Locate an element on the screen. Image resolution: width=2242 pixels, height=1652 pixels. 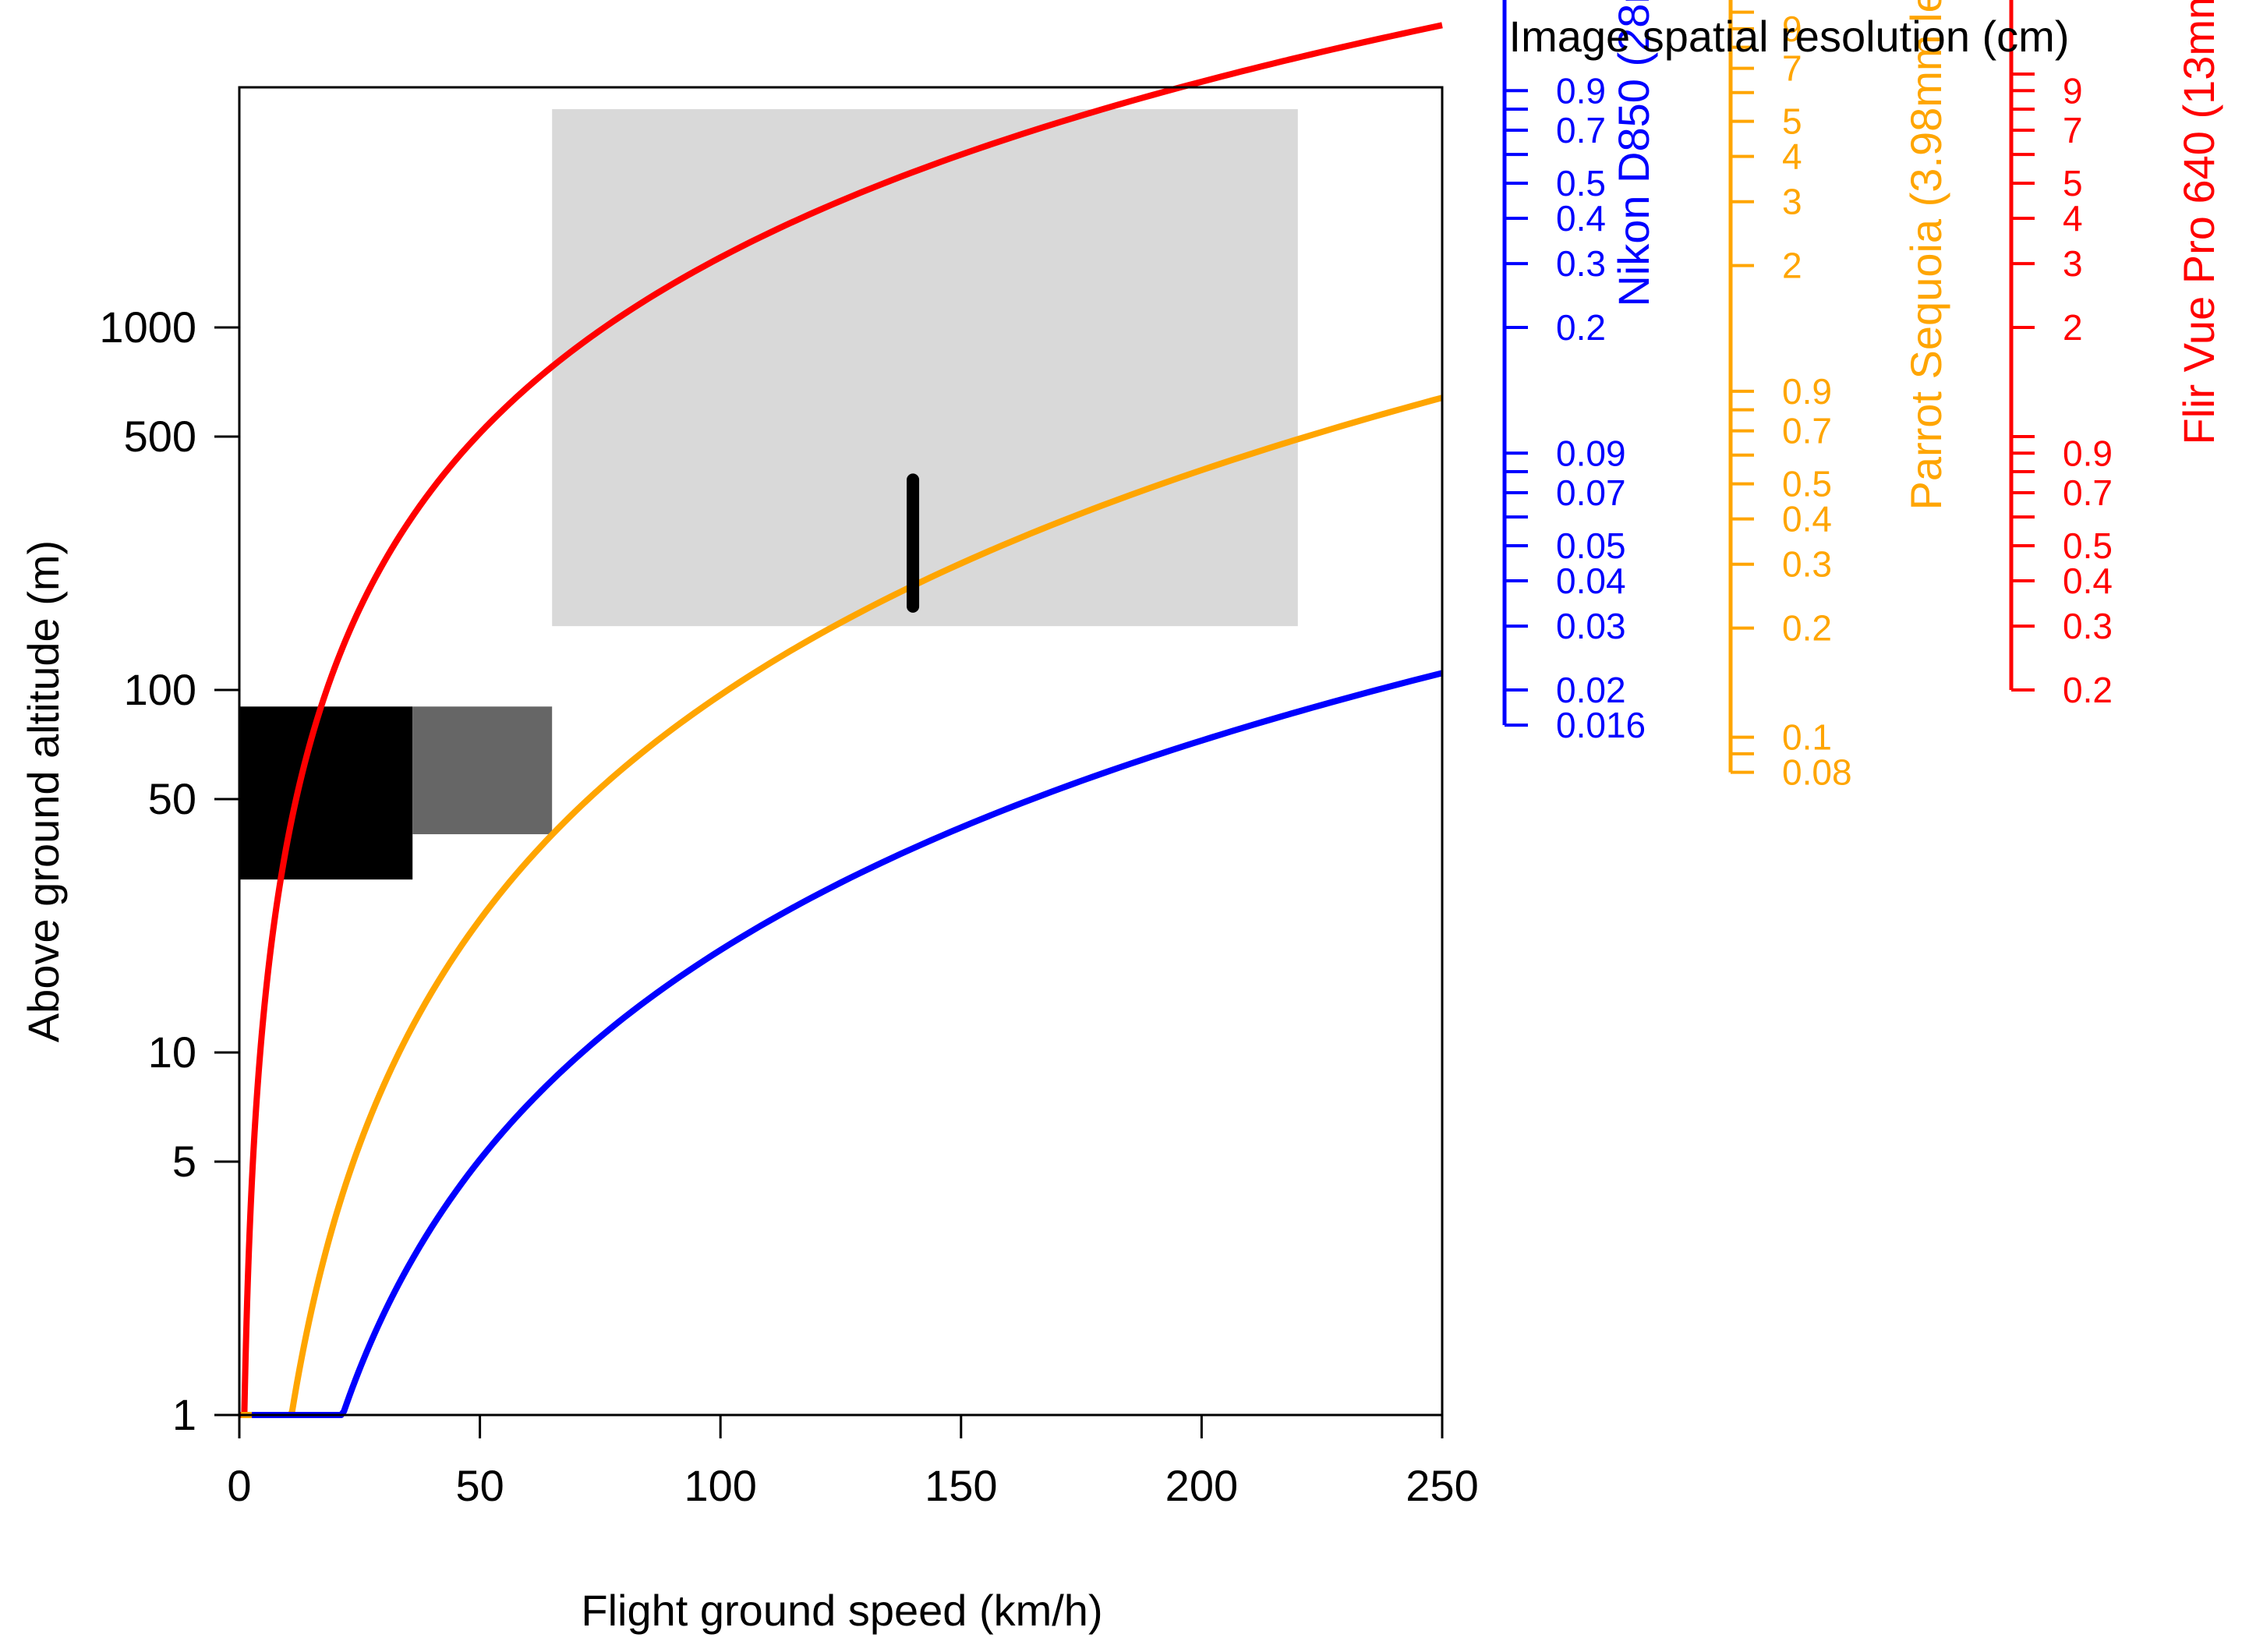
x-tick-label: 100 is located at coordinates (720, 1485).